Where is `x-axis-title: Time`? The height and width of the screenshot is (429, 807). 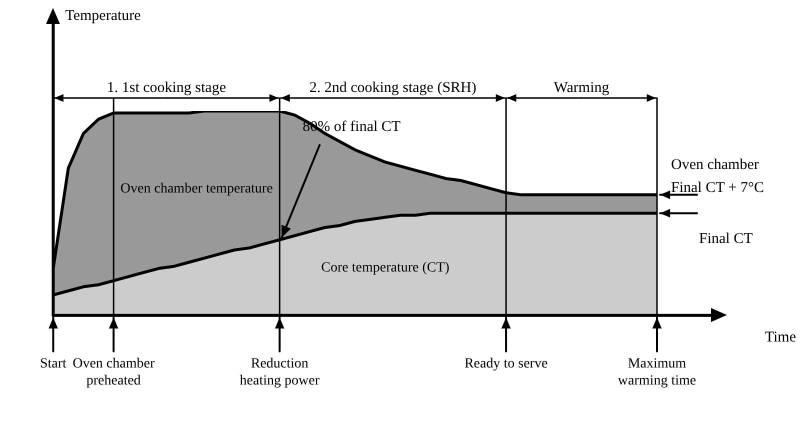
x-axis-title: Time is located at coordinates (780, 337).